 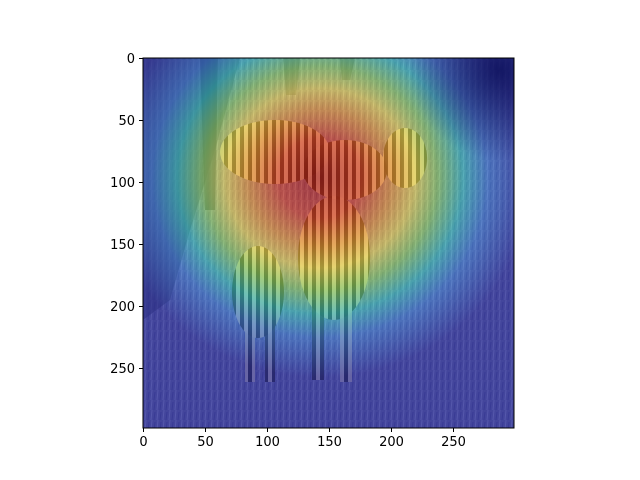 What do you see at coordinates (205, 442) in the screenshot?
I see `x-tick-label: 50` at bounding box center [205, 442].